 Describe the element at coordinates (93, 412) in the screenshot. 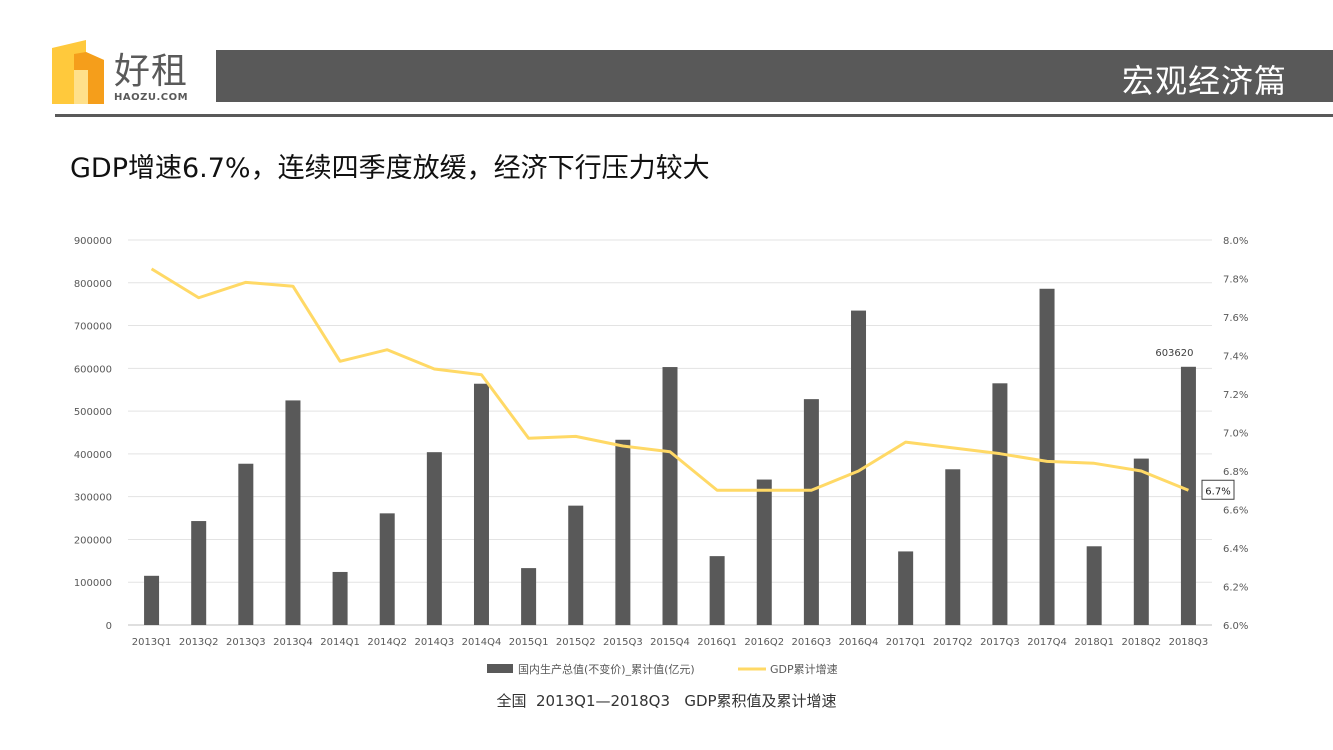

I see `left-tick-label: 500000` at that location.